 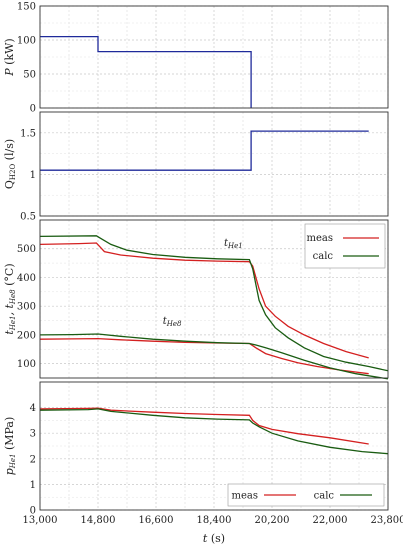 What do you see at coordinates (9, 57) in the screenshot?
I see `y-axis-label: P (kW)` at bounding box center [9, 57].